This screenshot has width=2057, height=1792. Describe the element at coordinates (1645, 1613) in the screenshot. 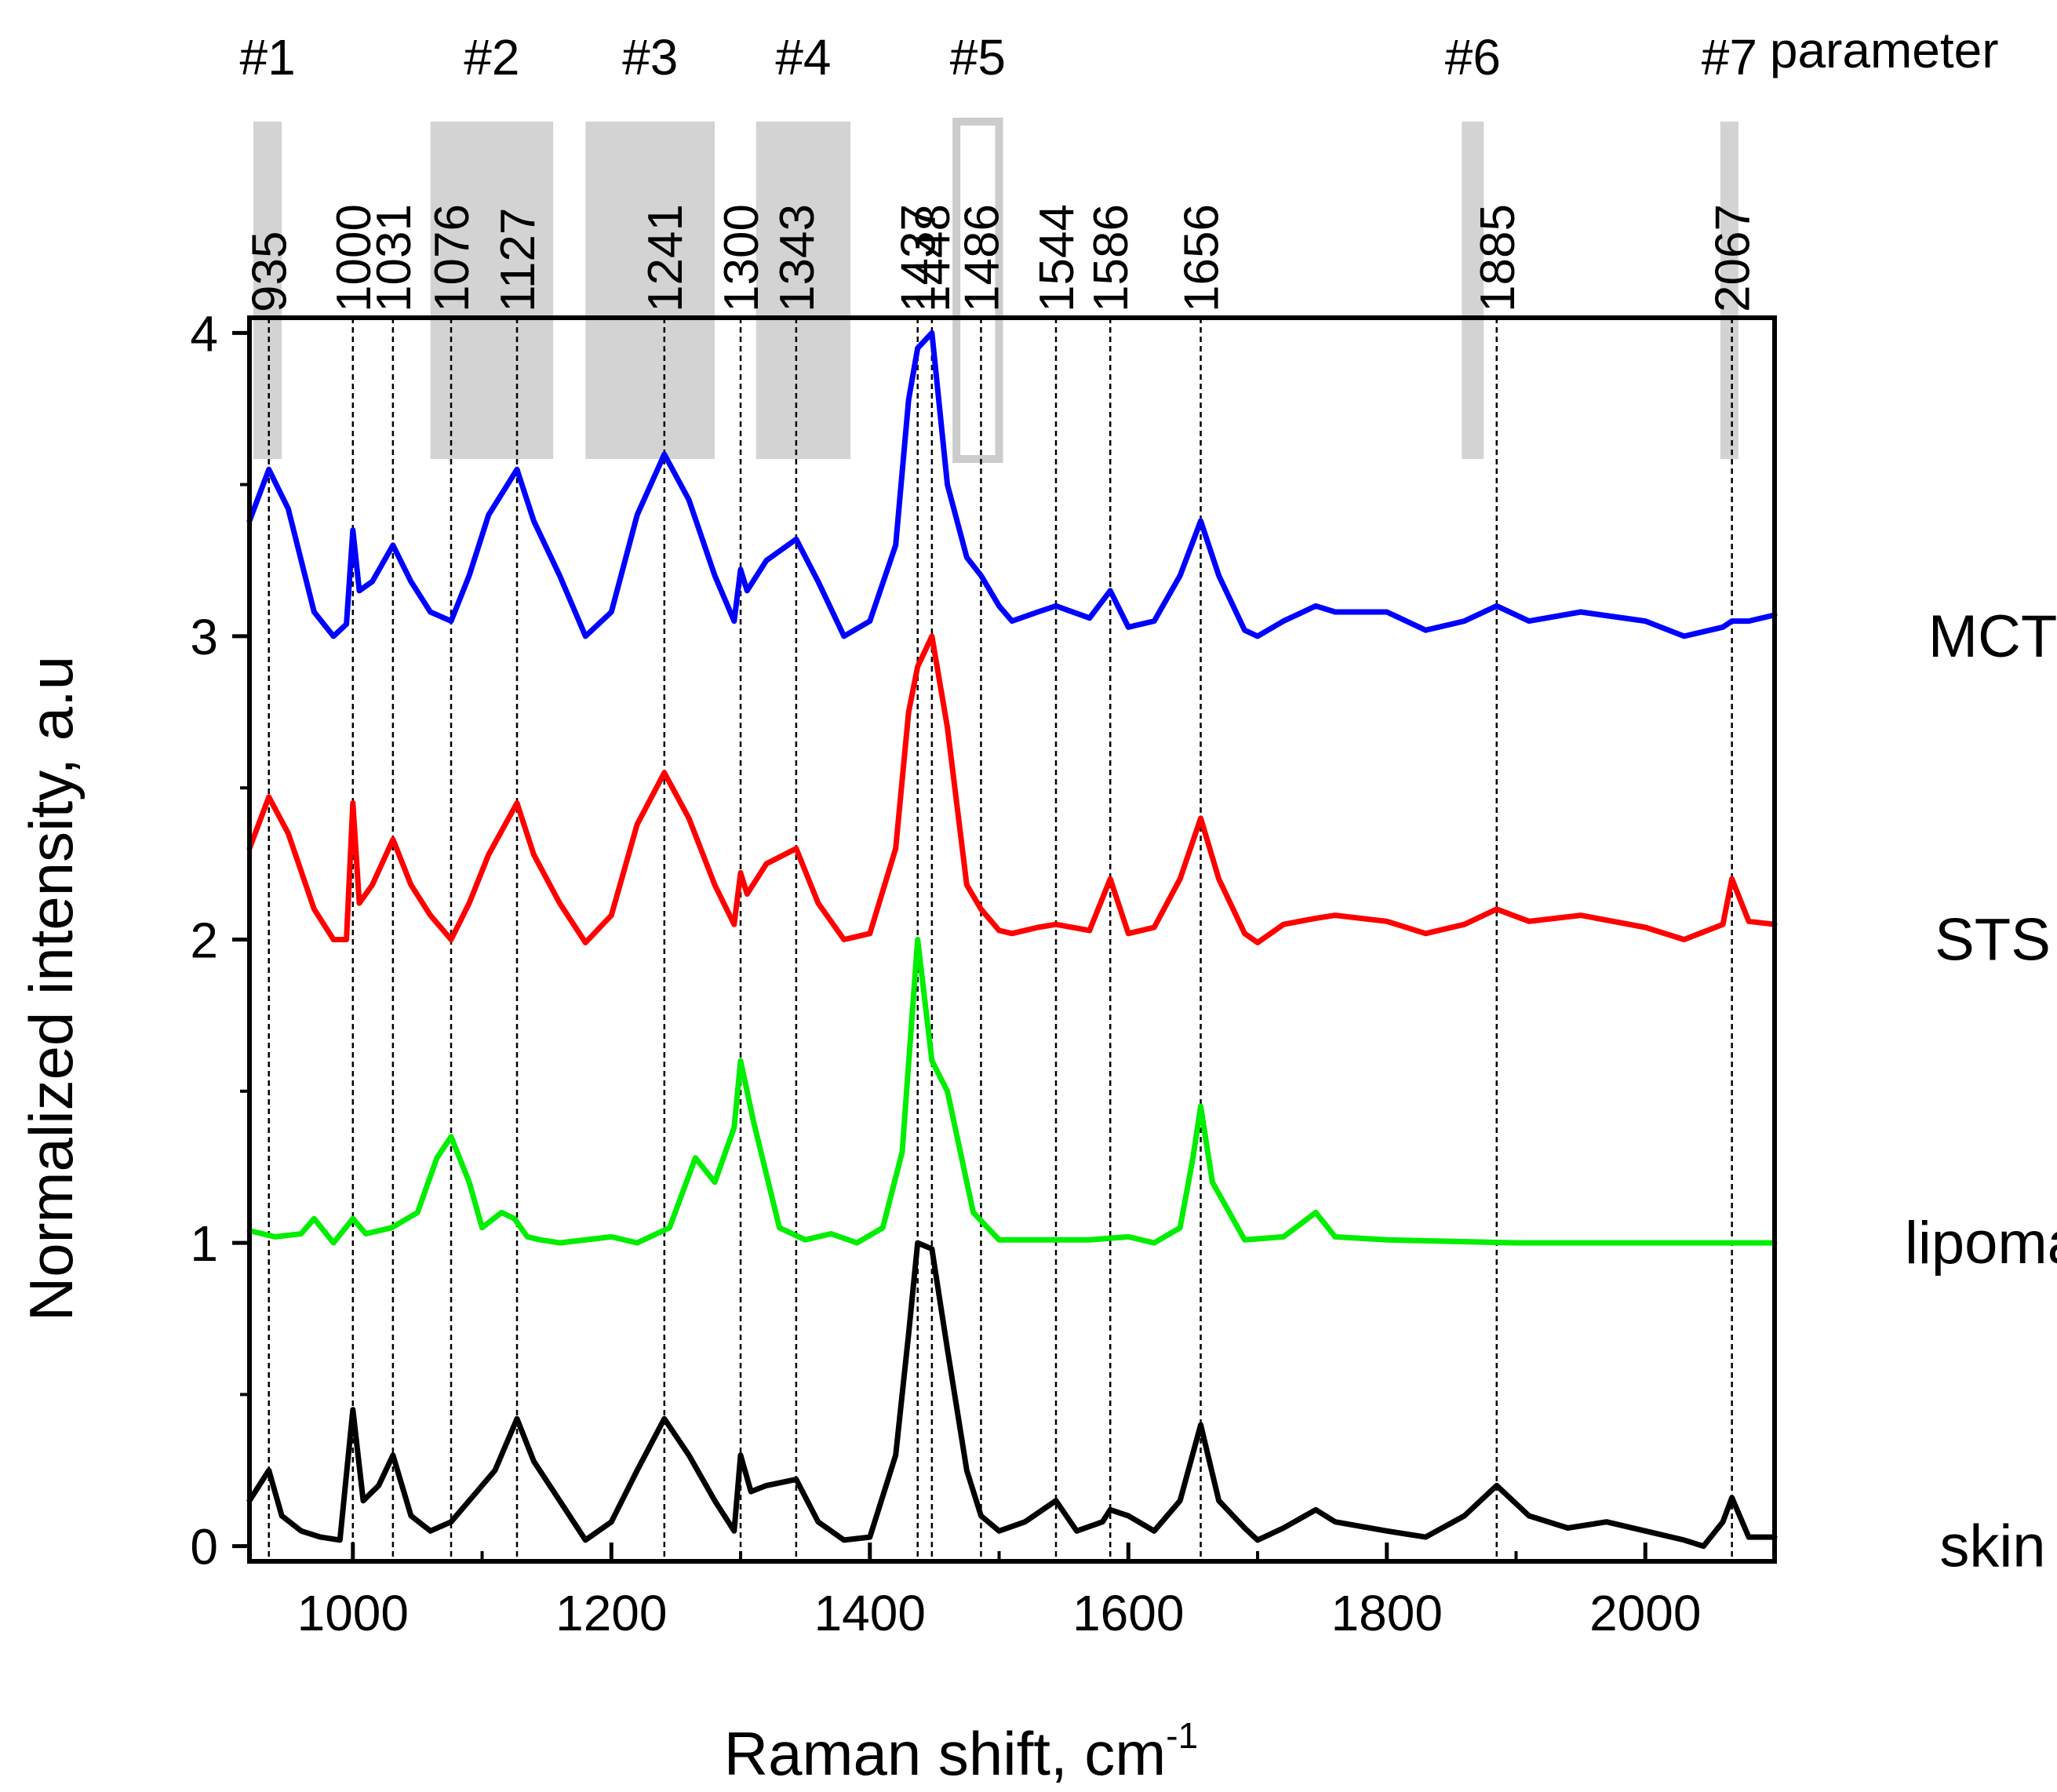

I see `x-tick-label: 2000` at that location.